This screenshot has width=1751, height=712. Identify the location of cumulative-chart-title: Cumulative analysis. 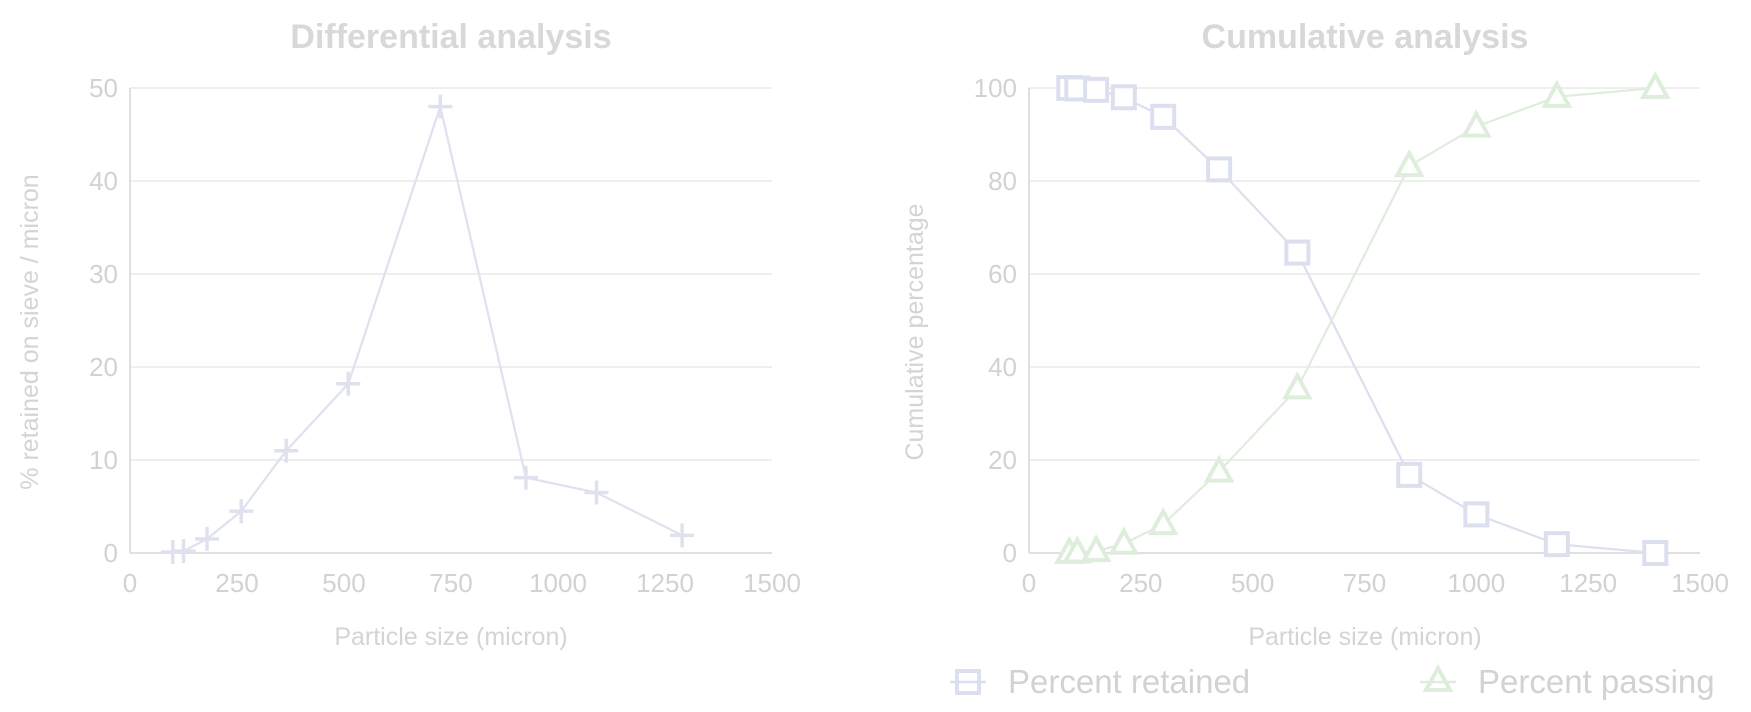
(1365, 37).